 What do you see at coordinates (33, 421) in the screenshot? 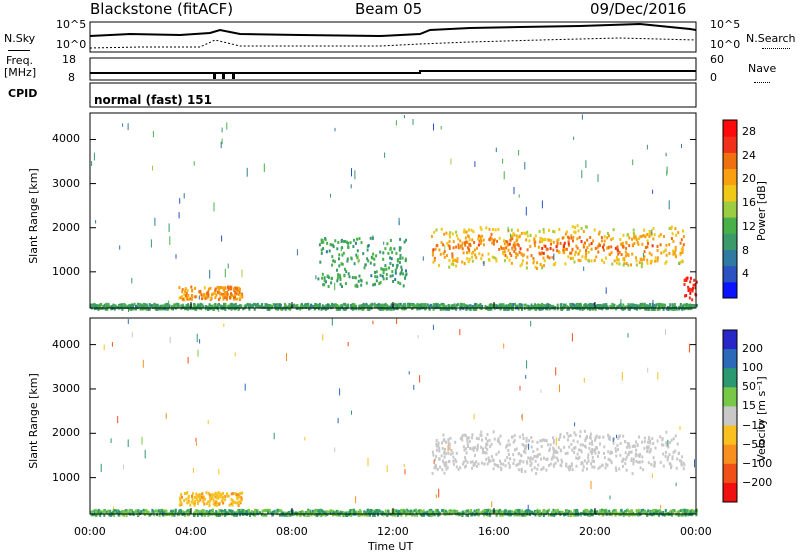
I see `velocity-ylabel: Slant Range [km]` at bounding box center [33, 421].